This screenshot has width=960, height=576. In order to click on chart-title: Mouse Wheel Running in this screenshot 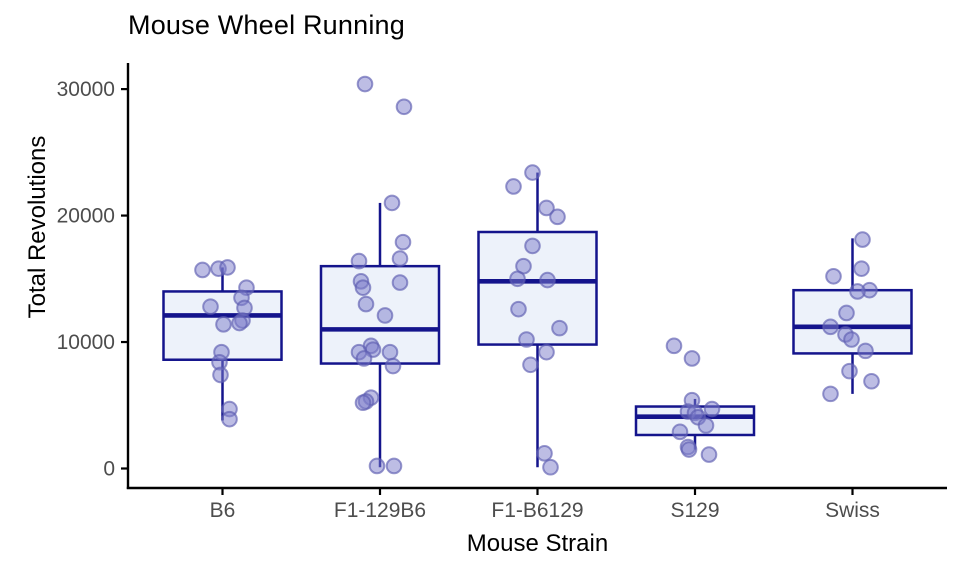, I will do `click(266, 25)`.